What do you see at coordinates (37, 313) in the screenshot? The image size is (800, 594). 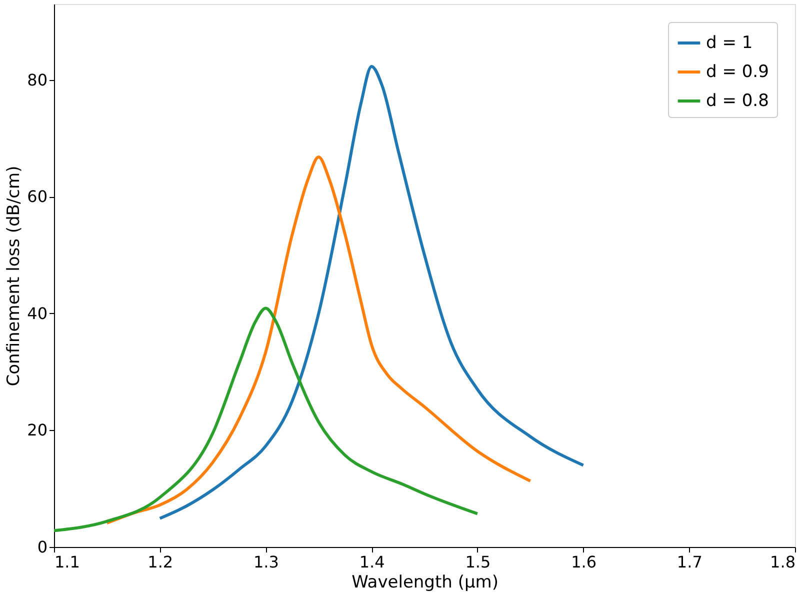 I see `y-tick-label: 40` at bounding box center [37, 313].